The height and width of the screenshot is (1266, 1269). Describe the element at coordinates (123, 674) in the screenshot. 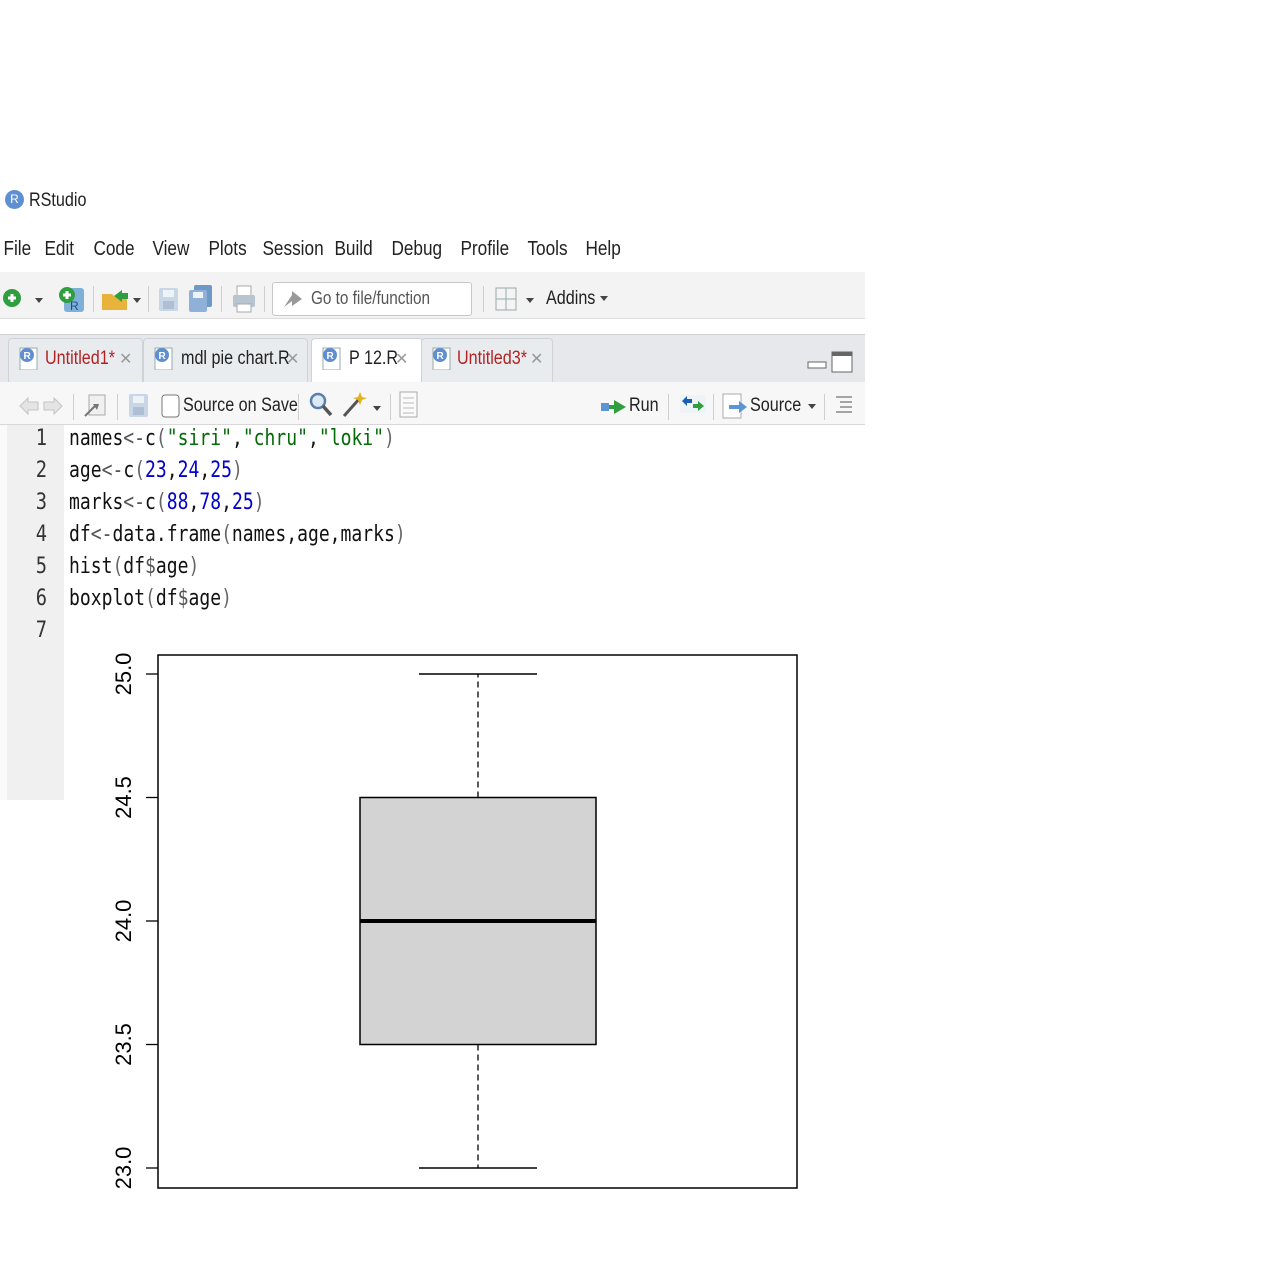

I see `y-tick-label: 25.0` at that location.